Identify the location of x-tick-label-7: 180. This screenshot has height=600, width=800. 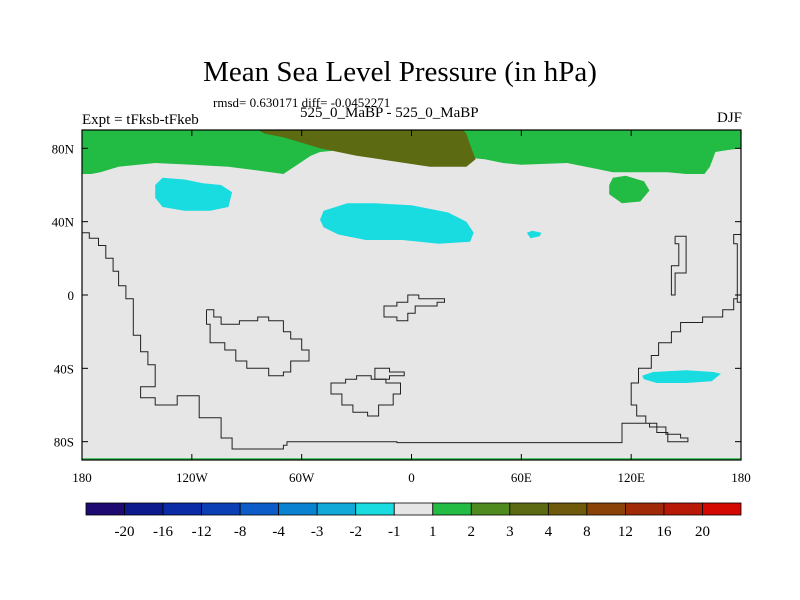
(741, 477).